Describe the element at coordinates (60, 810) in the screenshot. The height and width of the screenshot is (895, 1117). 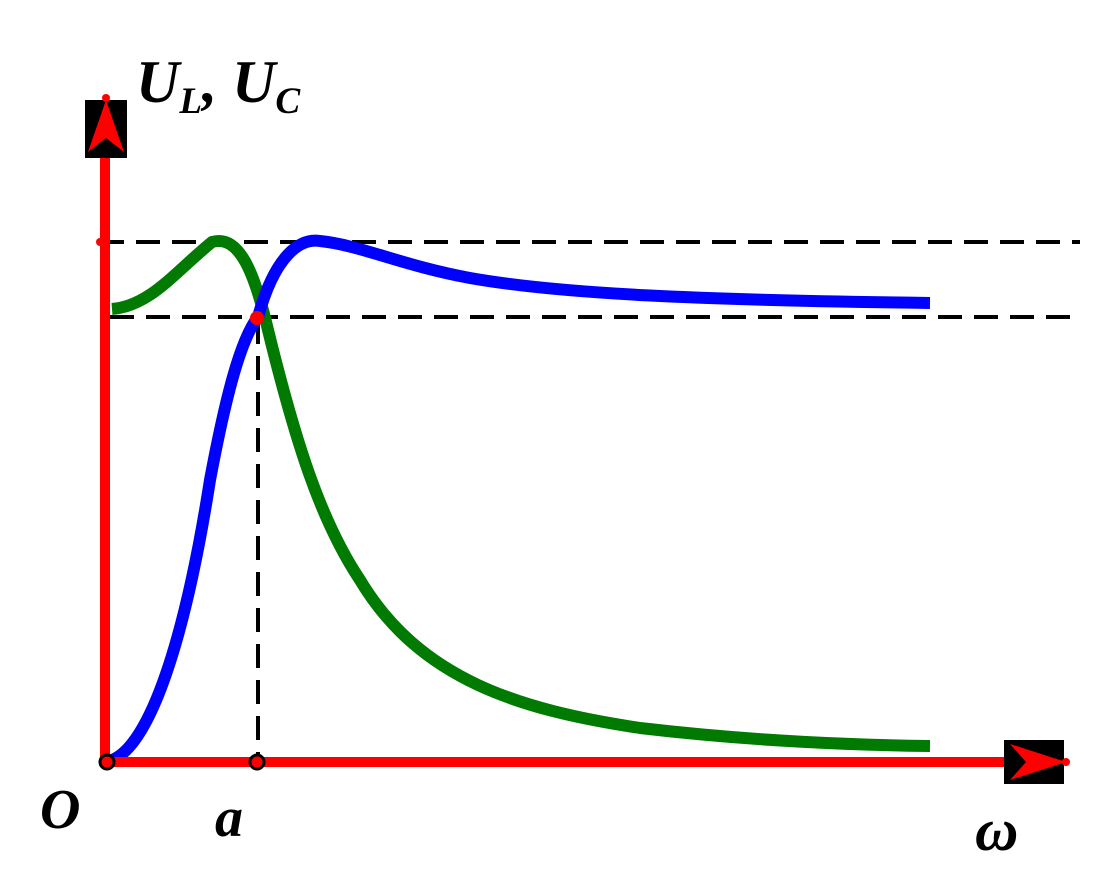
I see `origin-label: O` at that location.